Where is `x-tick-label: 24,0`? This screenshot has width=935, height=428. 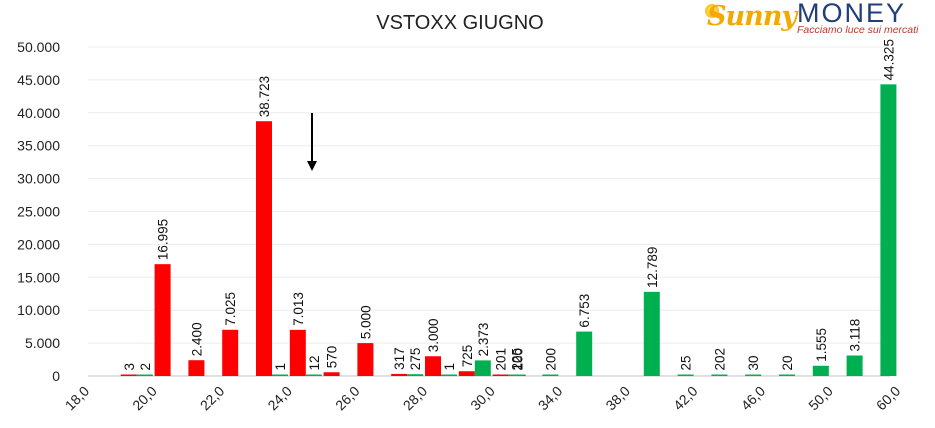
x-tick-label: 24,0 is located at coordinates (279, 398).